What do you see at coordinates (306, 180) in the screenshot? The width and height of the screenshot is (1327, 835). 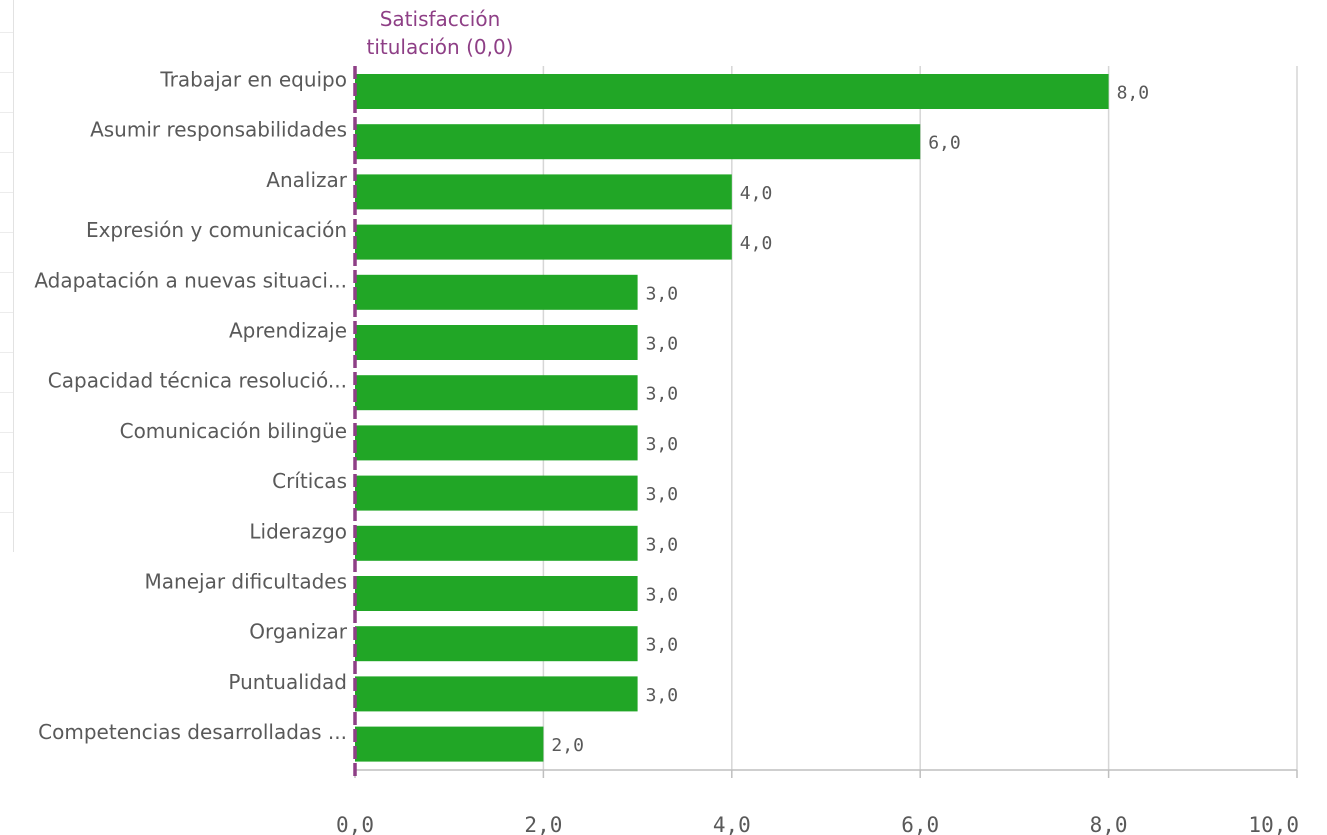 I see `category-label: Analizar` at bounding box center [306, 180].